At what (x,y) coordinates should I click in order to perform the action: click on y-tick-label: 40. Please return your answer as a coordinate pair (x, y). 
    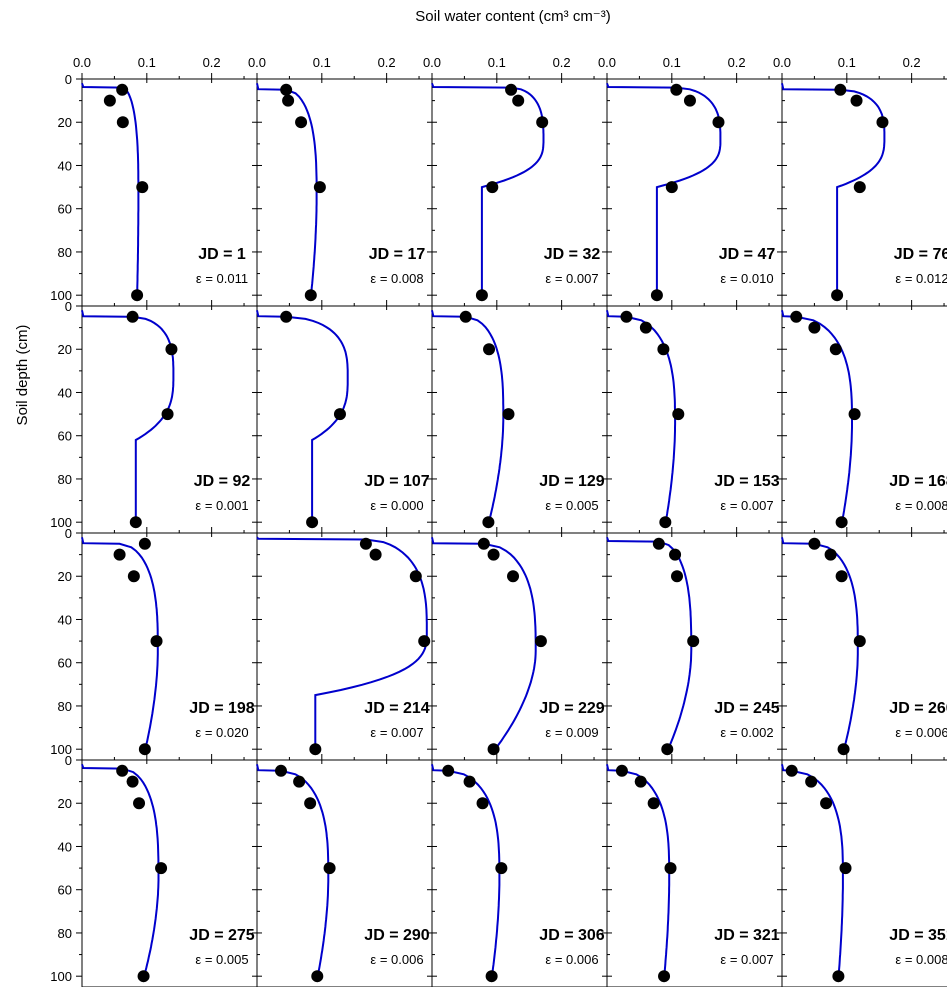
    Looking at the image, I should click on (65, 846).